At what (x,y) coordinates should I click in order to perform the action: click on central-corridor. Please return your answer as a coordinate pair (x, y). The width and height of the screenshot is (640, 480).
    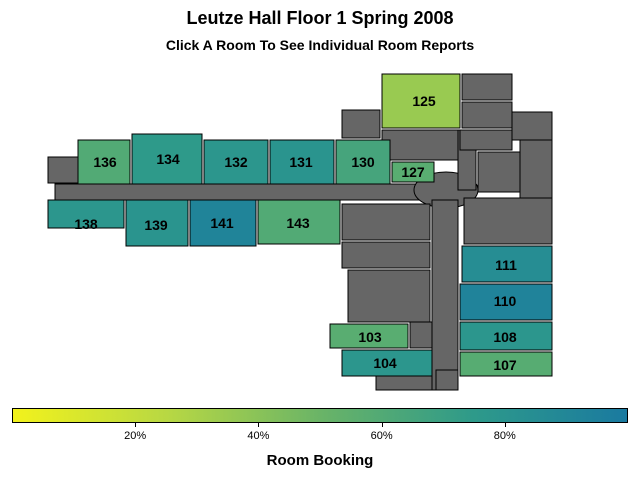
    Looking at the image, I should click on (445, 295).